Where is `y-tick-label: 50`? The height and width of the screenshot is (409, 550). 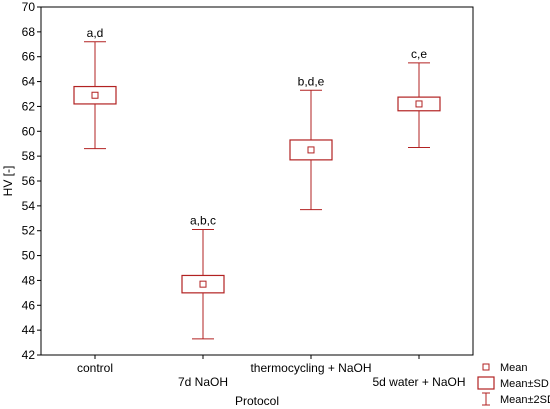
y-tick-label: 50 is located at coordinates (29, 256).